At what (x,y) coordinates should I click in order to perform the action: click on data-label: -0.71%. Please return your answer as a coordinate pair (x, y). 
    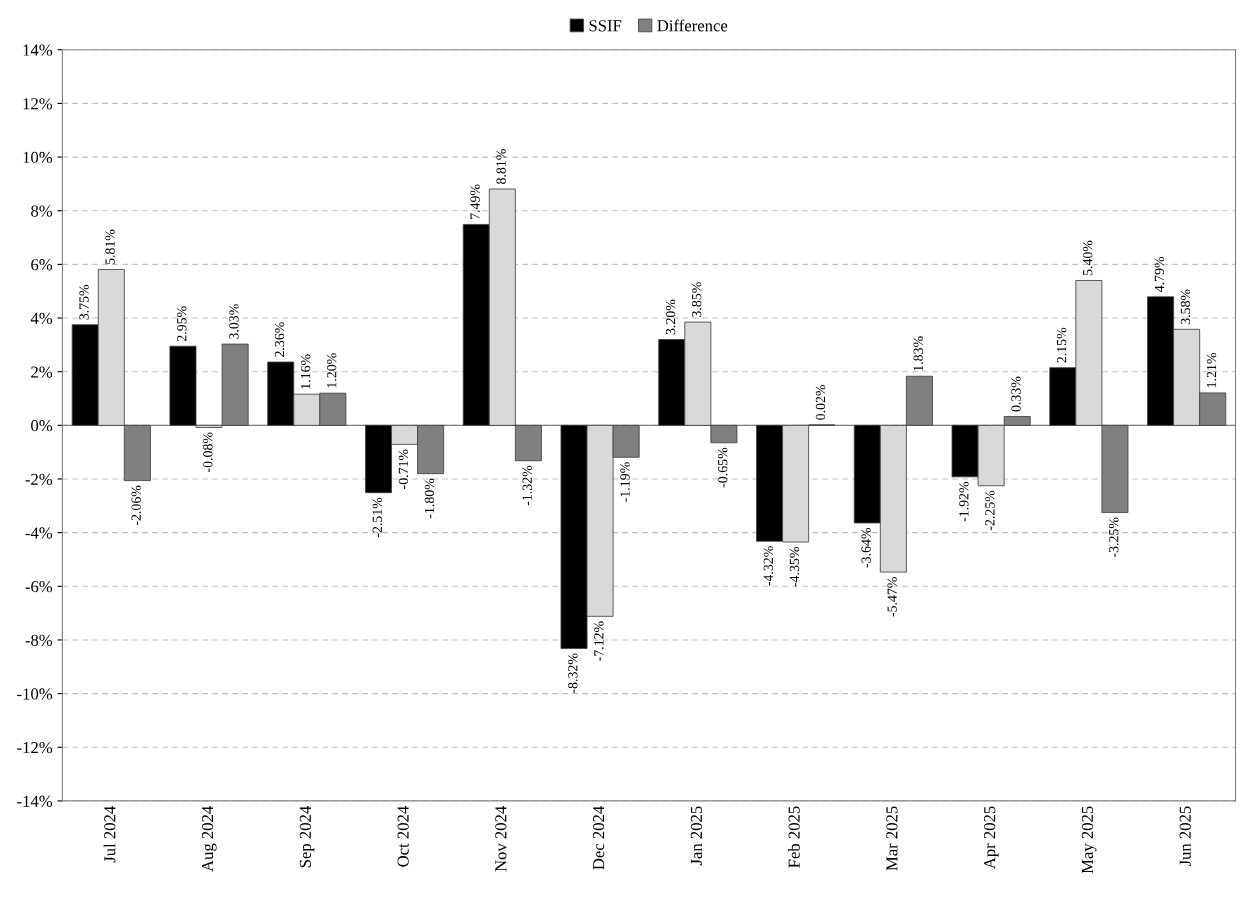
    Looking at the image, I should click on (403, 469).